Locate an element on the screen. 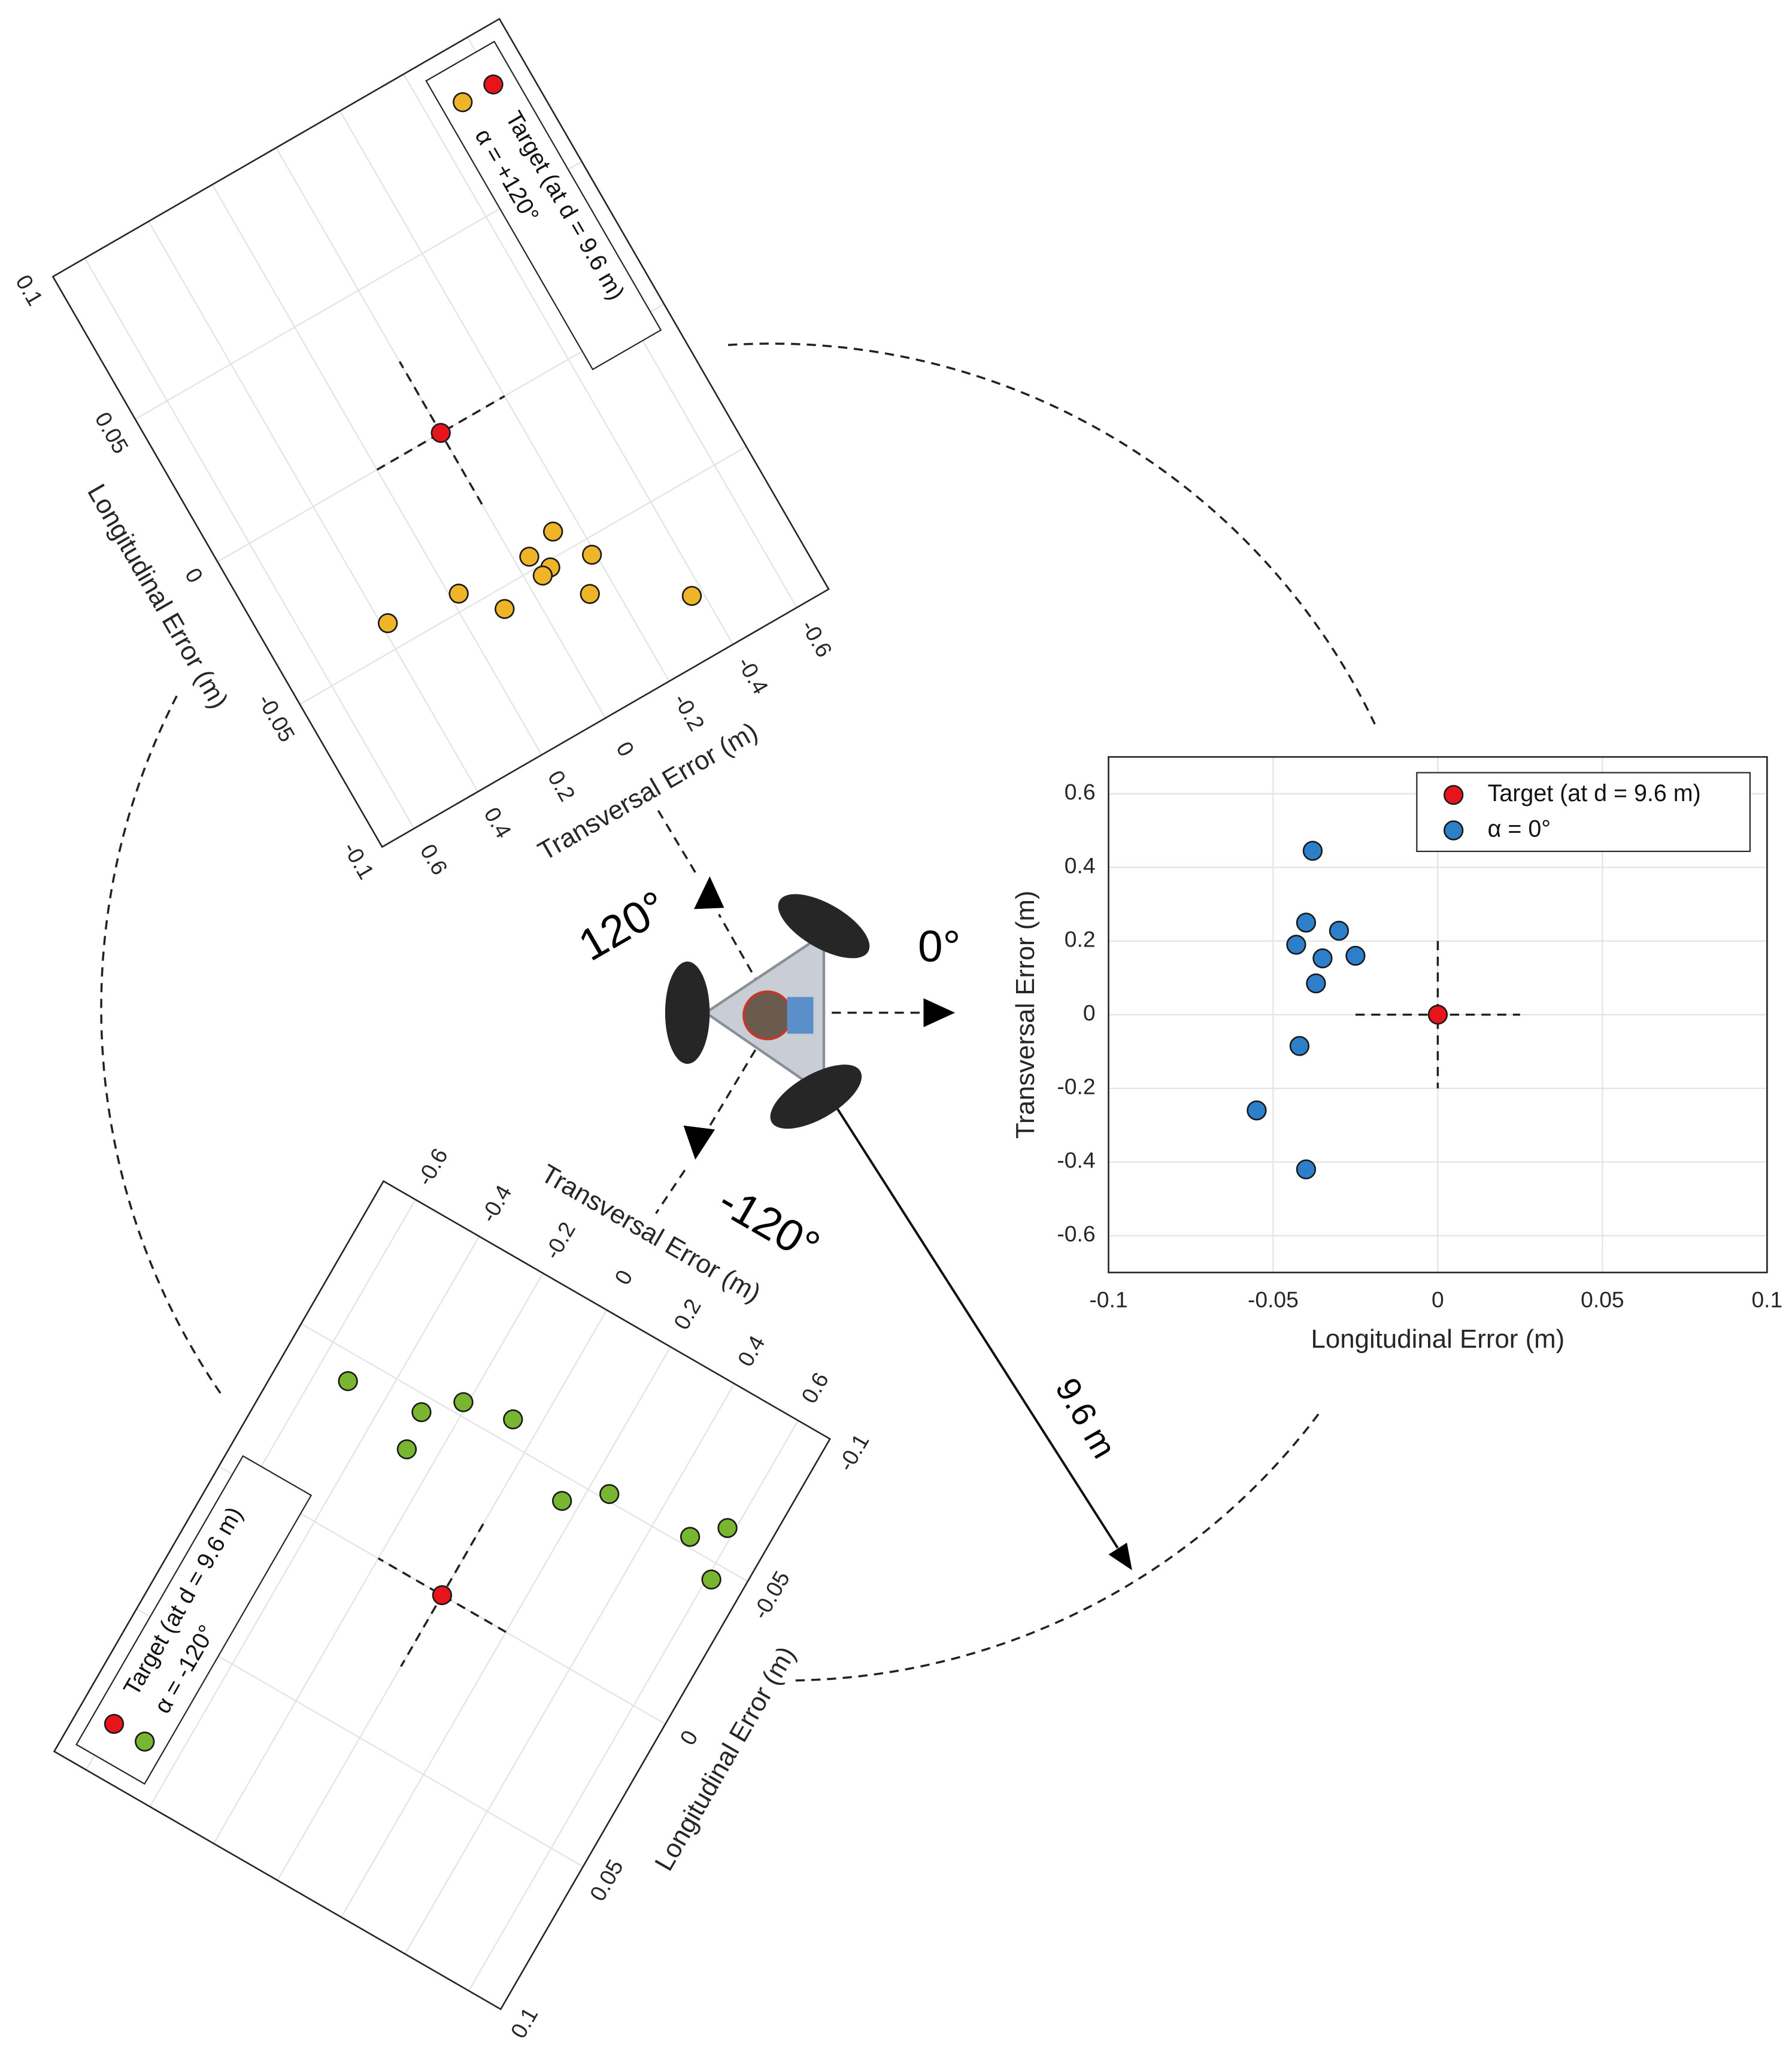 This screenshot has height=2053, width=1792. legend: Target (at d = 9.6 m) α = 0° is located at coordinates (1584, 812).